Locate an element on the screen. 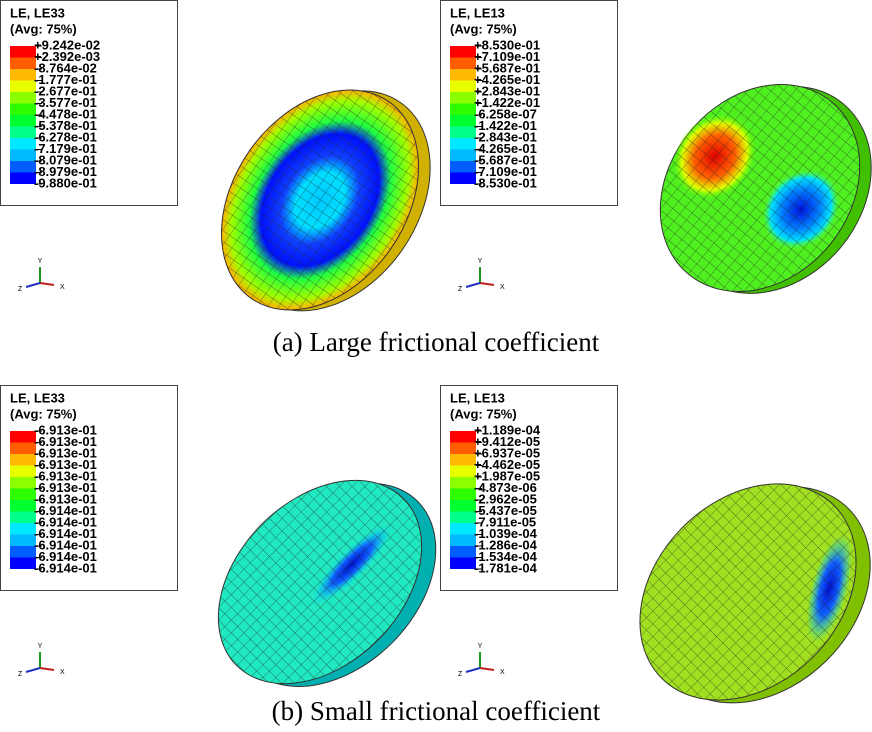 This screenshot has height=732, width=872. legend-value: -7.911e-05 is located at coordinates (505, 521).